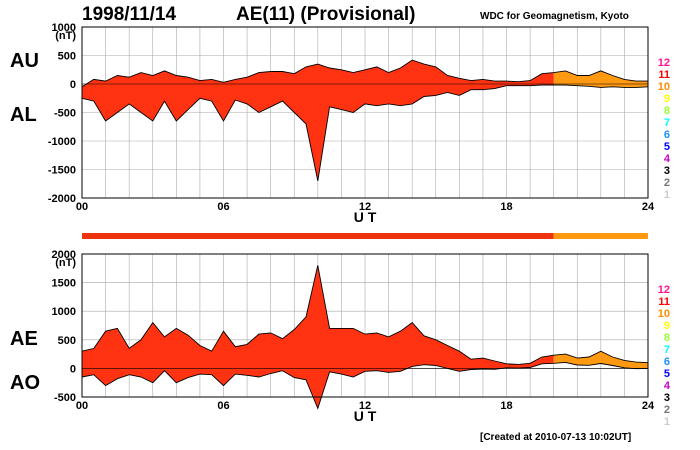  Describe the element at coordinates (556, 437) in the screenshot. I see `created-timestamp: [Created at 2010-07-13 10:02UT]` at that location.